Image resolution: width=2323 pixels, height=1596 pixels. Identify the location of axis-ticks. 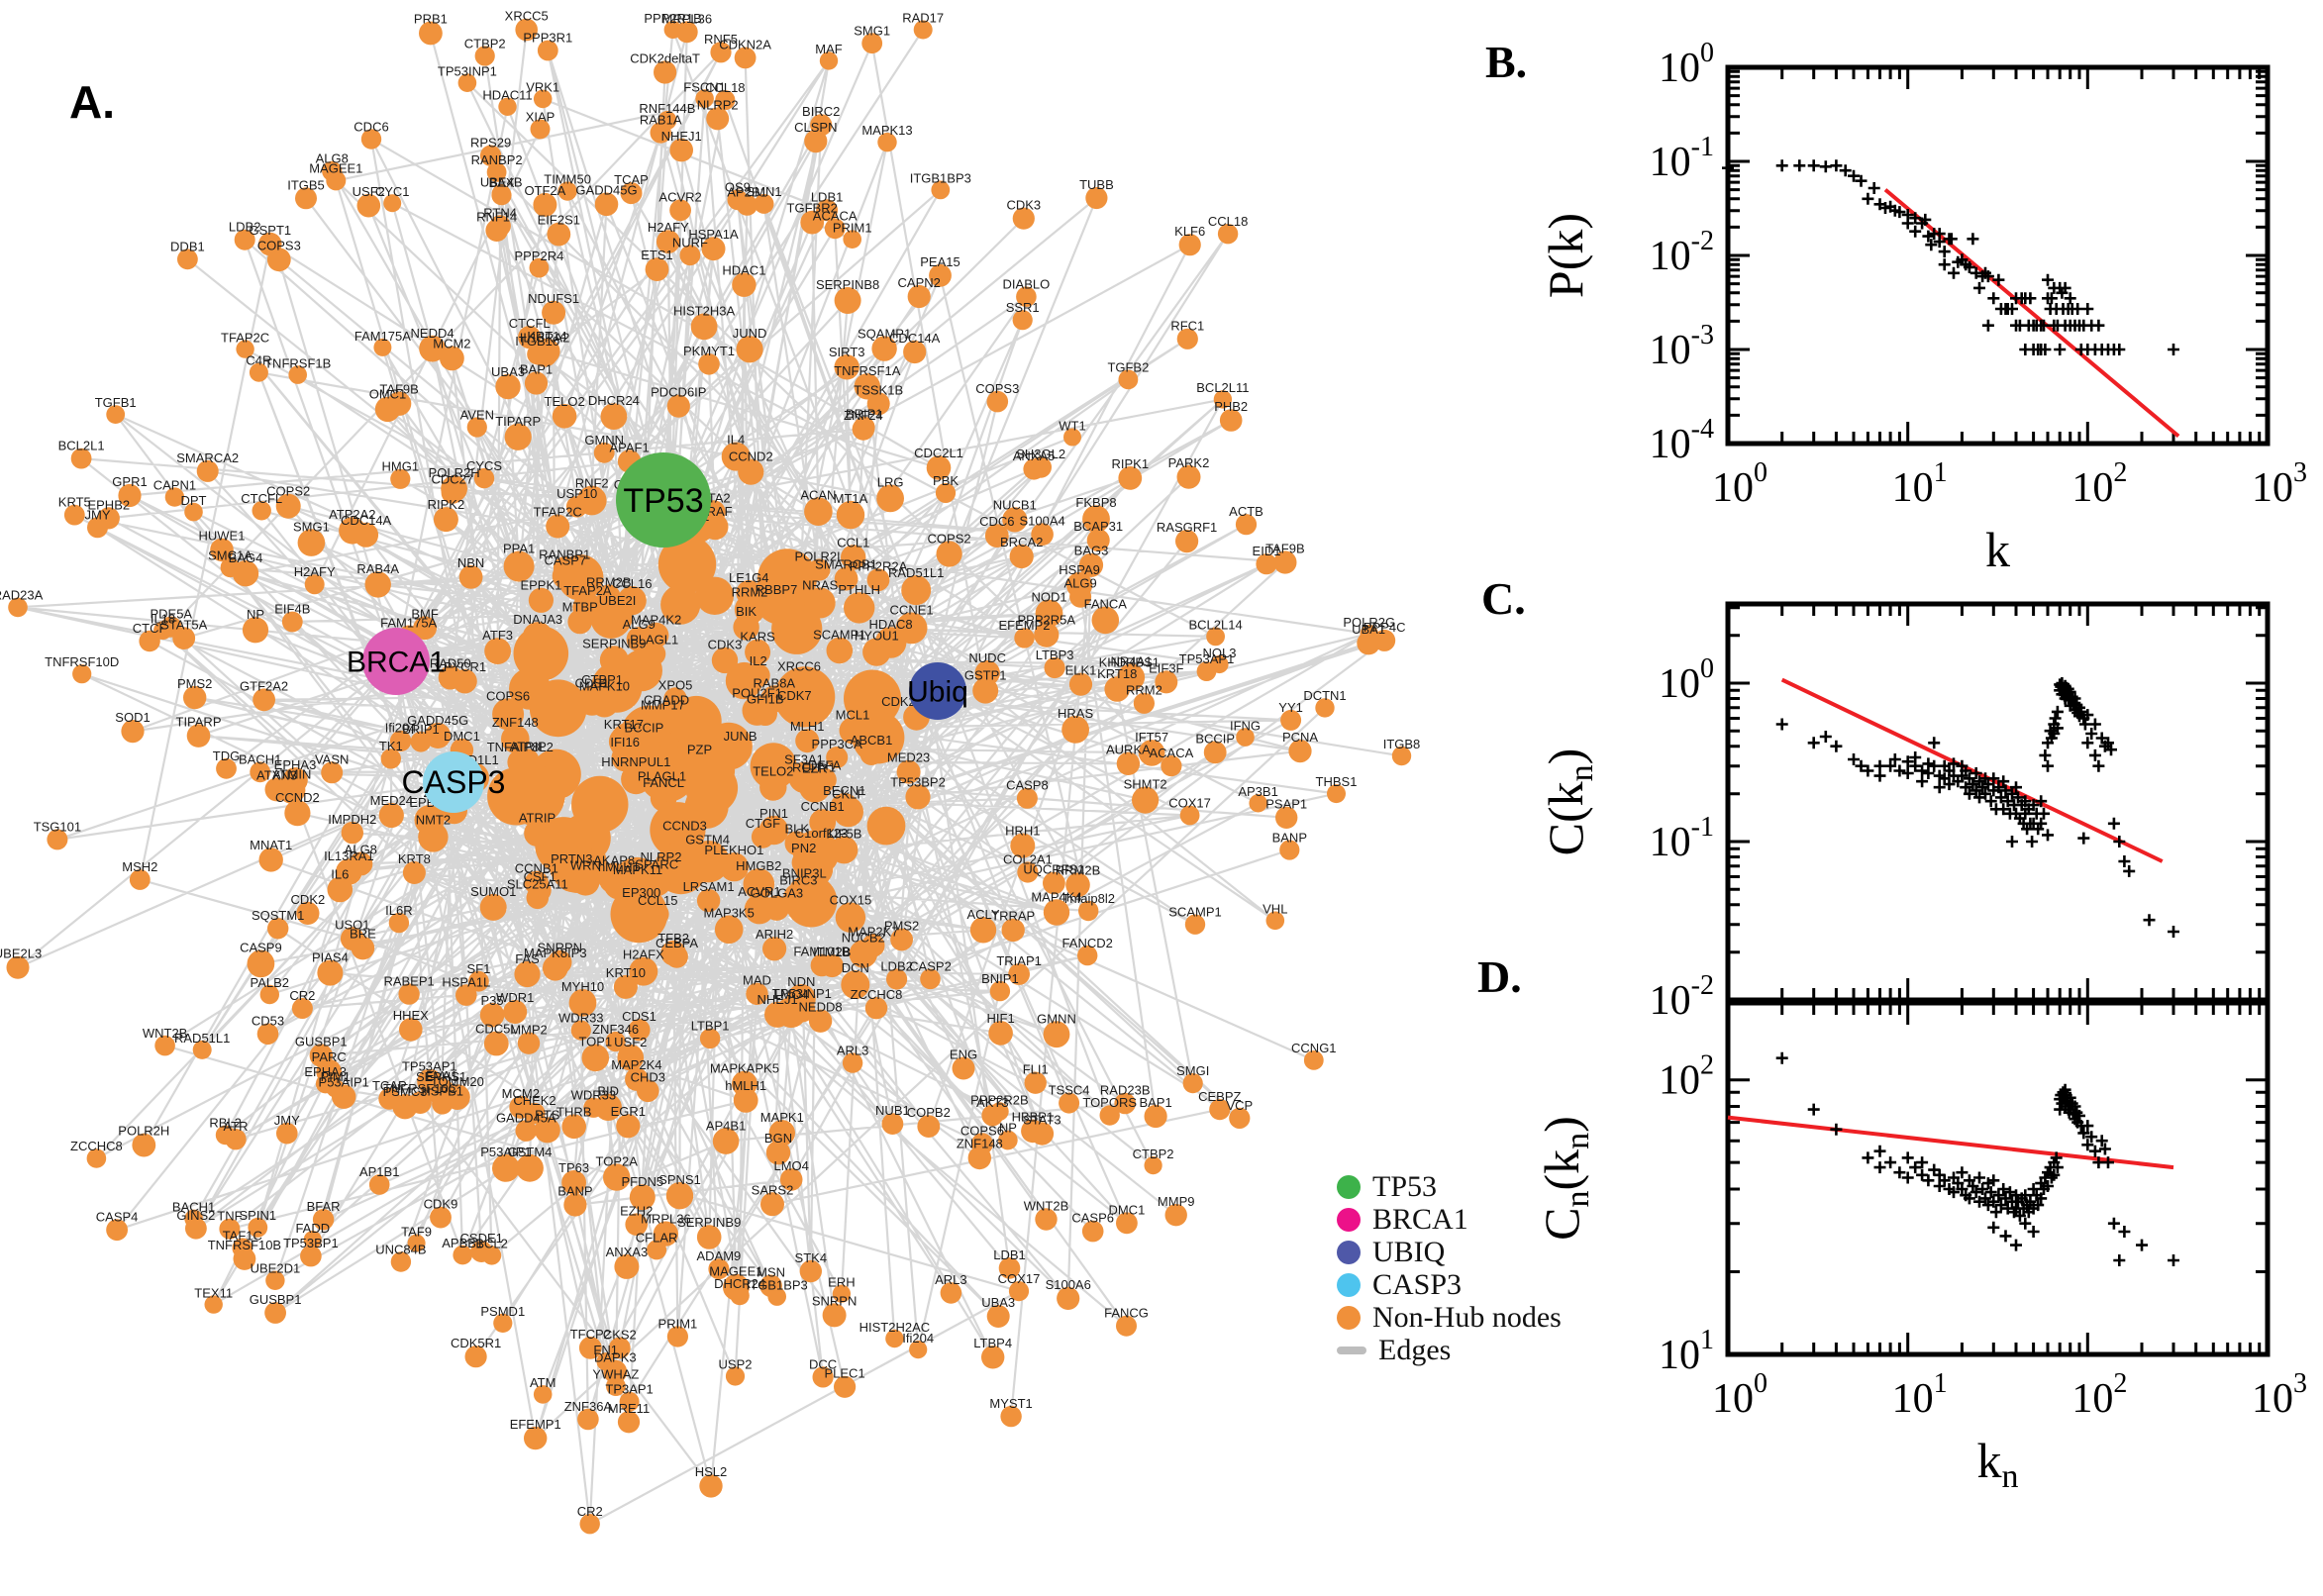
(1998, 803).